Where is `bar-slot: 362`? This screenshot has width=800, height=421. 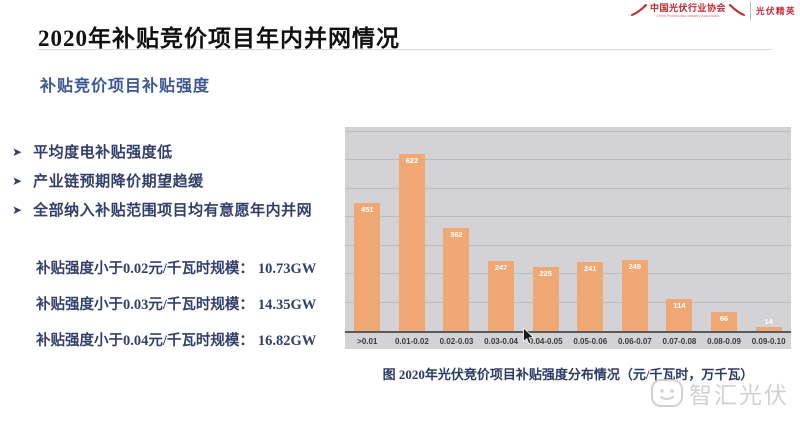 bar-slot: 362 is located at coordinates (456, 229).